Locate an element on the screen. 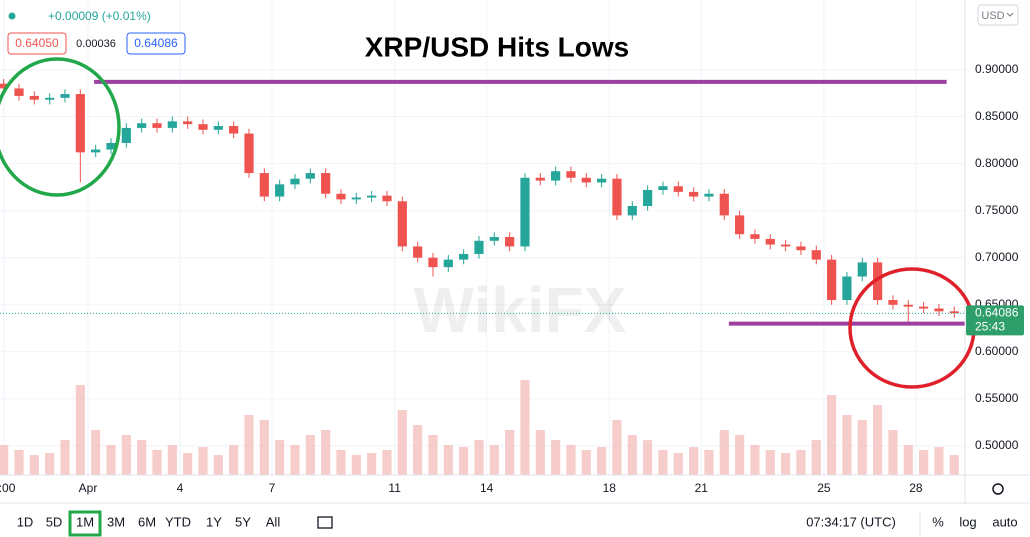 This screenshot has width=1030, height=537. x-tick-label: Apr is located at coordinates (88, 488).